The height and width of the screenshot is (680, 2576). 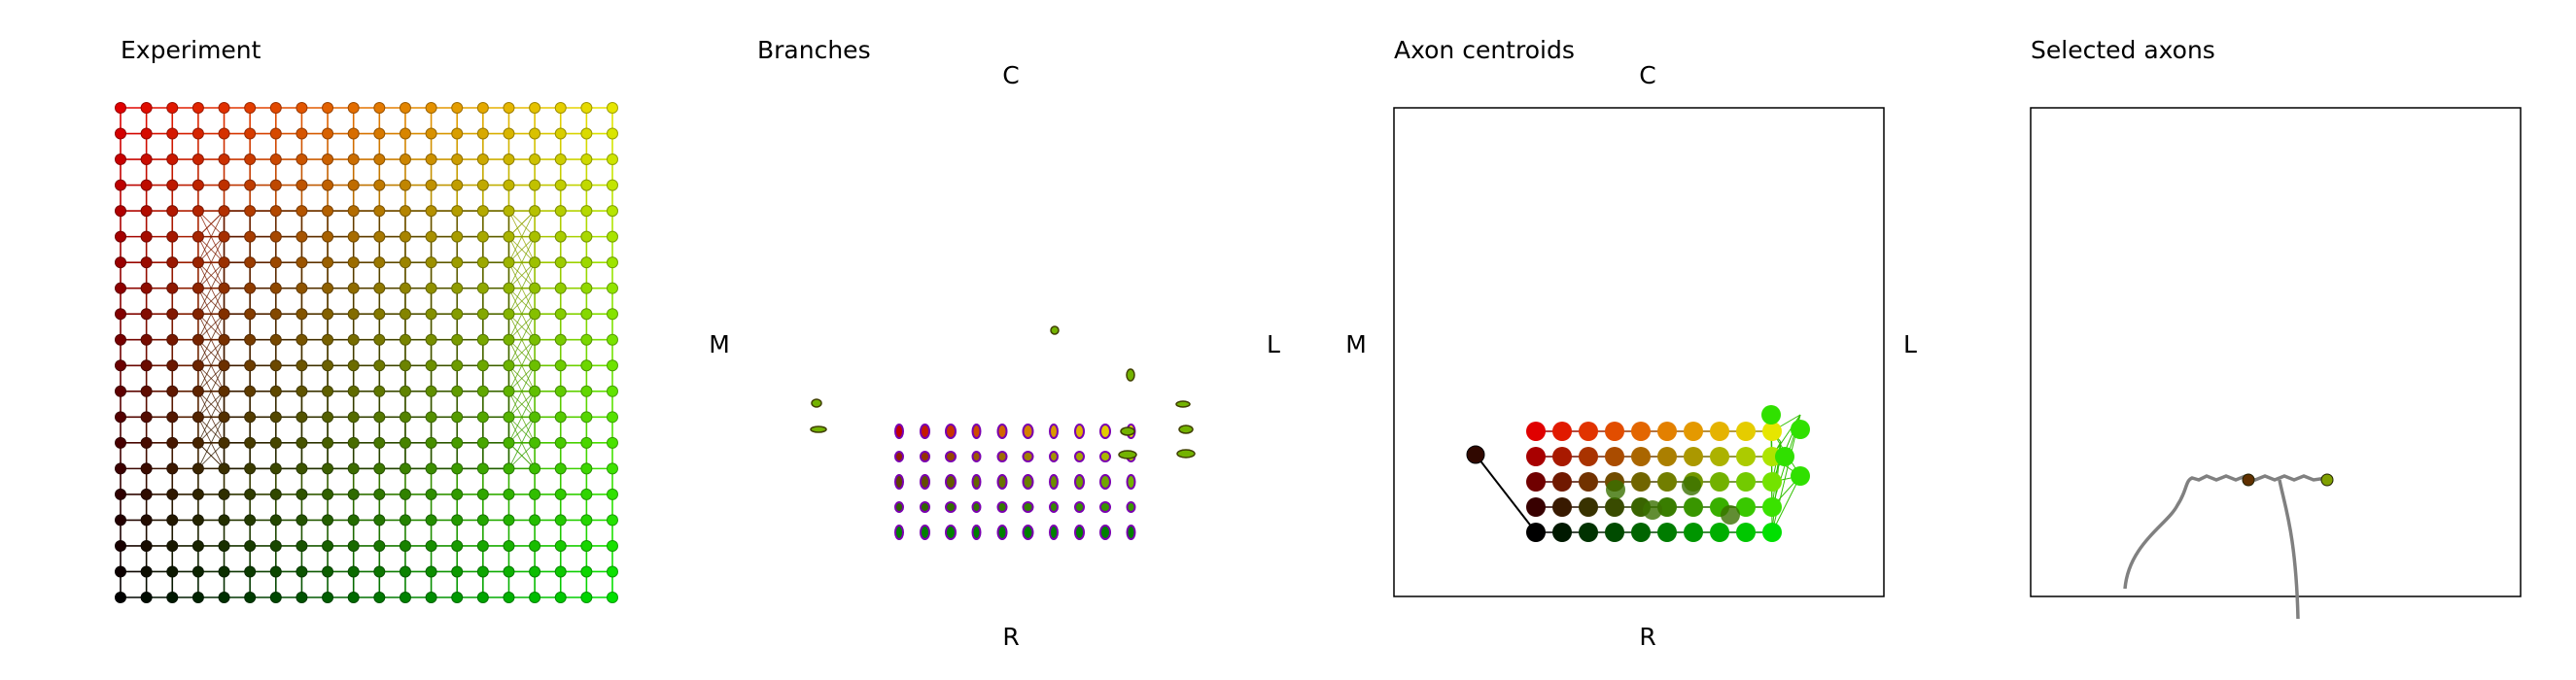 I want to click on branches-plot, so click(x=1003, y=432).